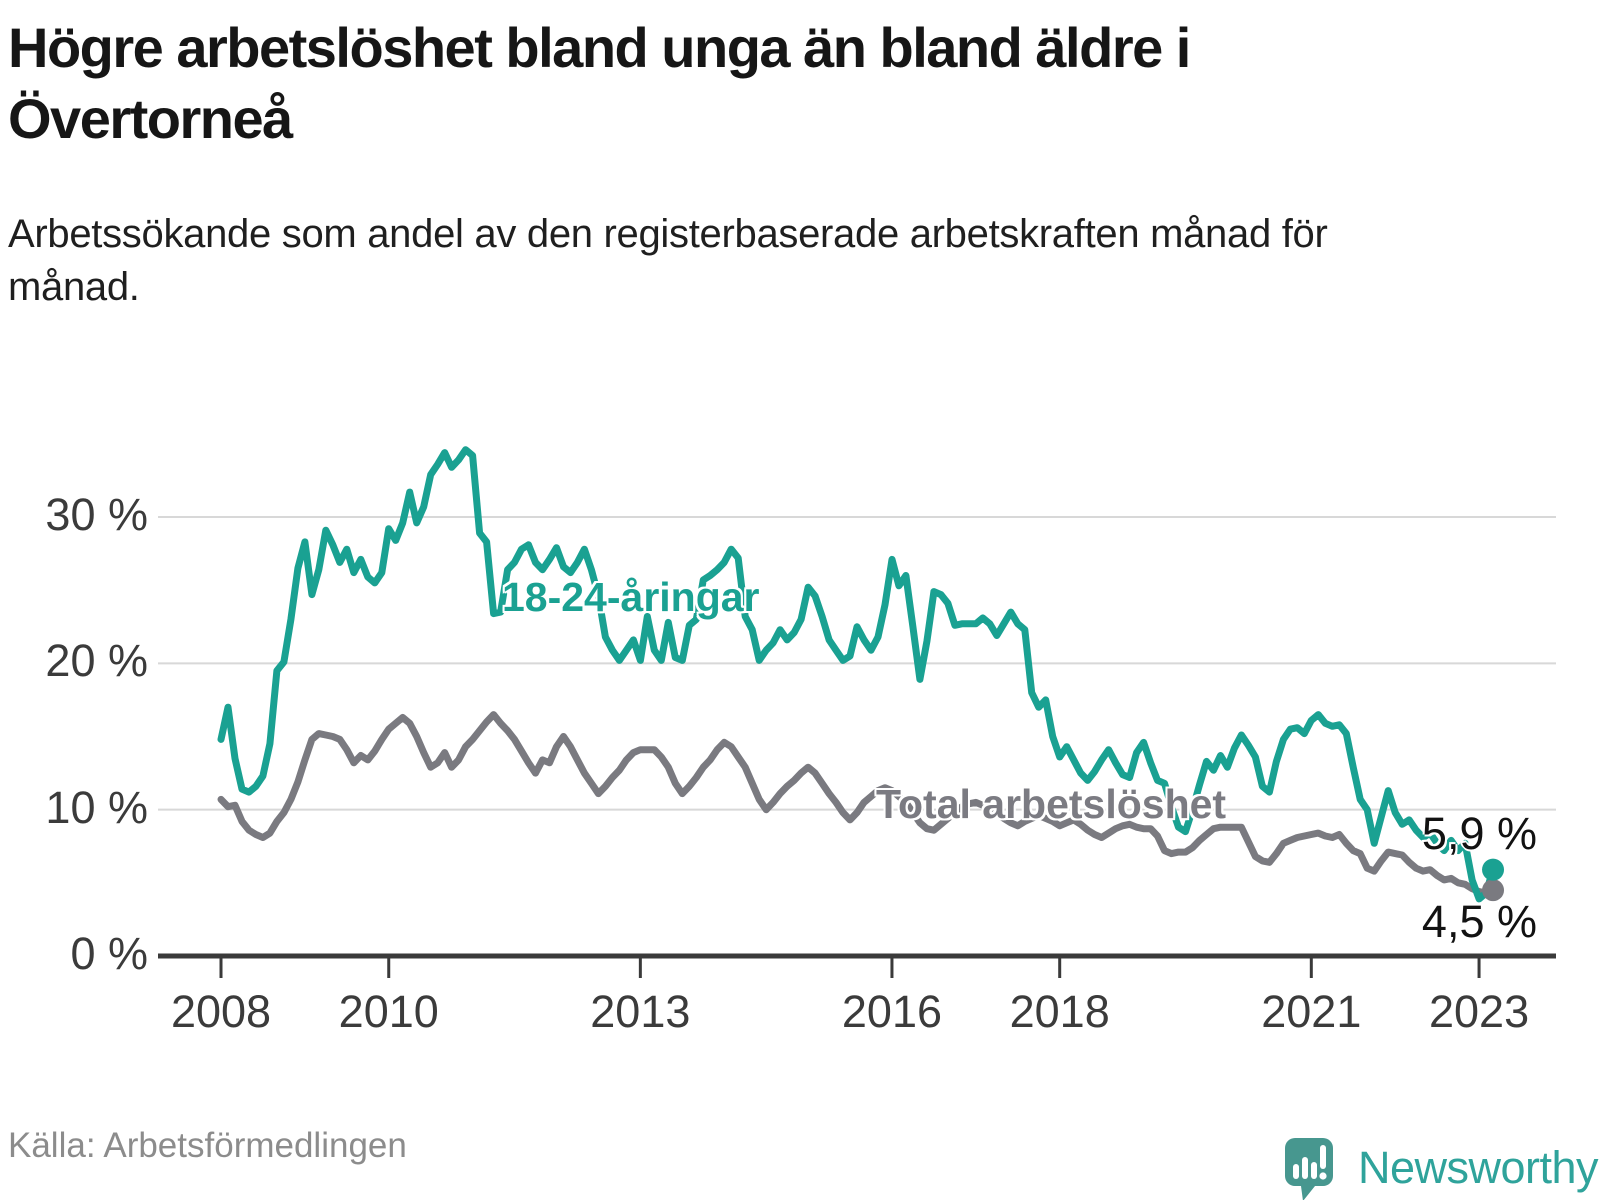  I want to click on x-tick-label: 2021, so click(1311, 1011).